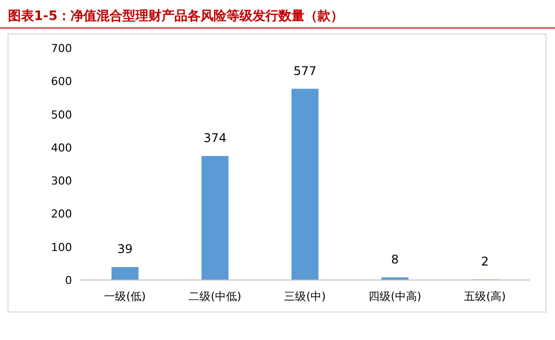 The image size is (555, 340). I want to click on x-tick-label: 二级(中低), so click(215, 296).